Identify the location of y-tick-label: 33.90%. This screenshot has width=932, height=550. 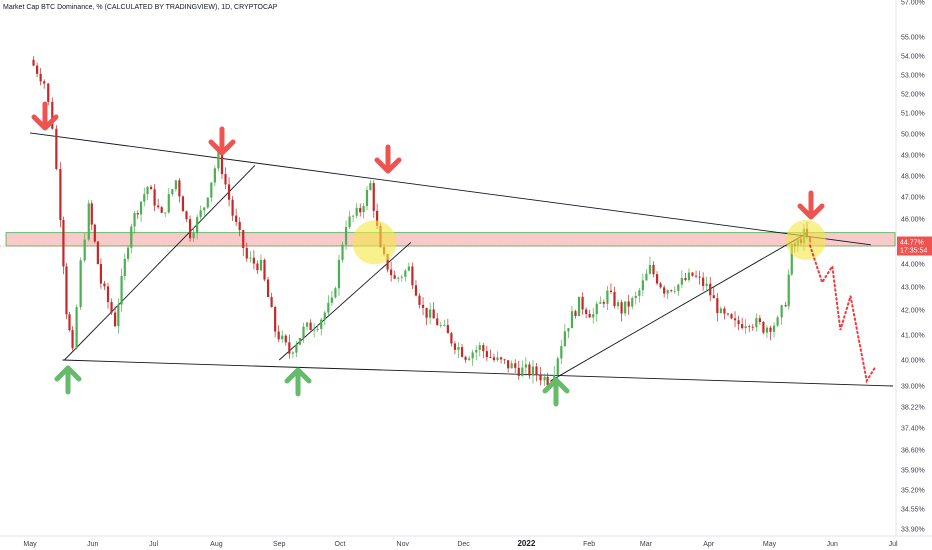
(913, 530).